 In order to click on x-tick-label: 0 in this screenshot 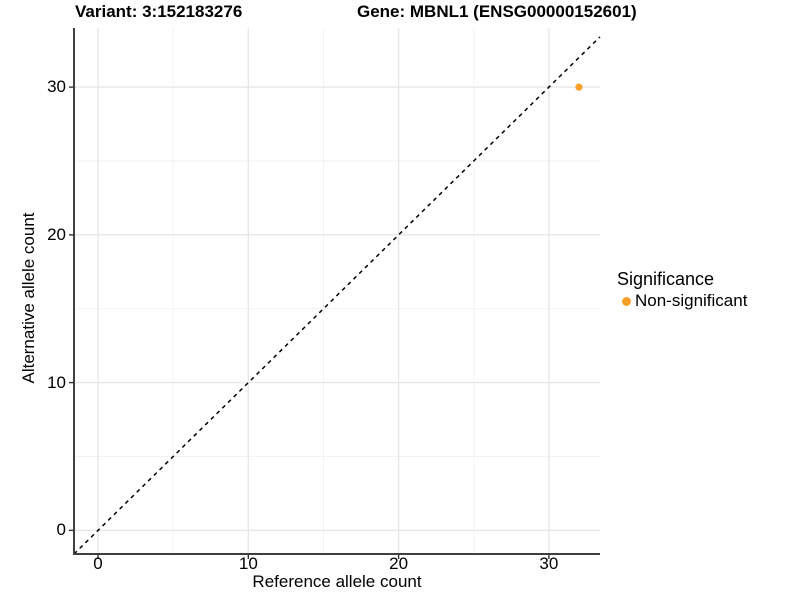, I will do `click(98, 563)`.